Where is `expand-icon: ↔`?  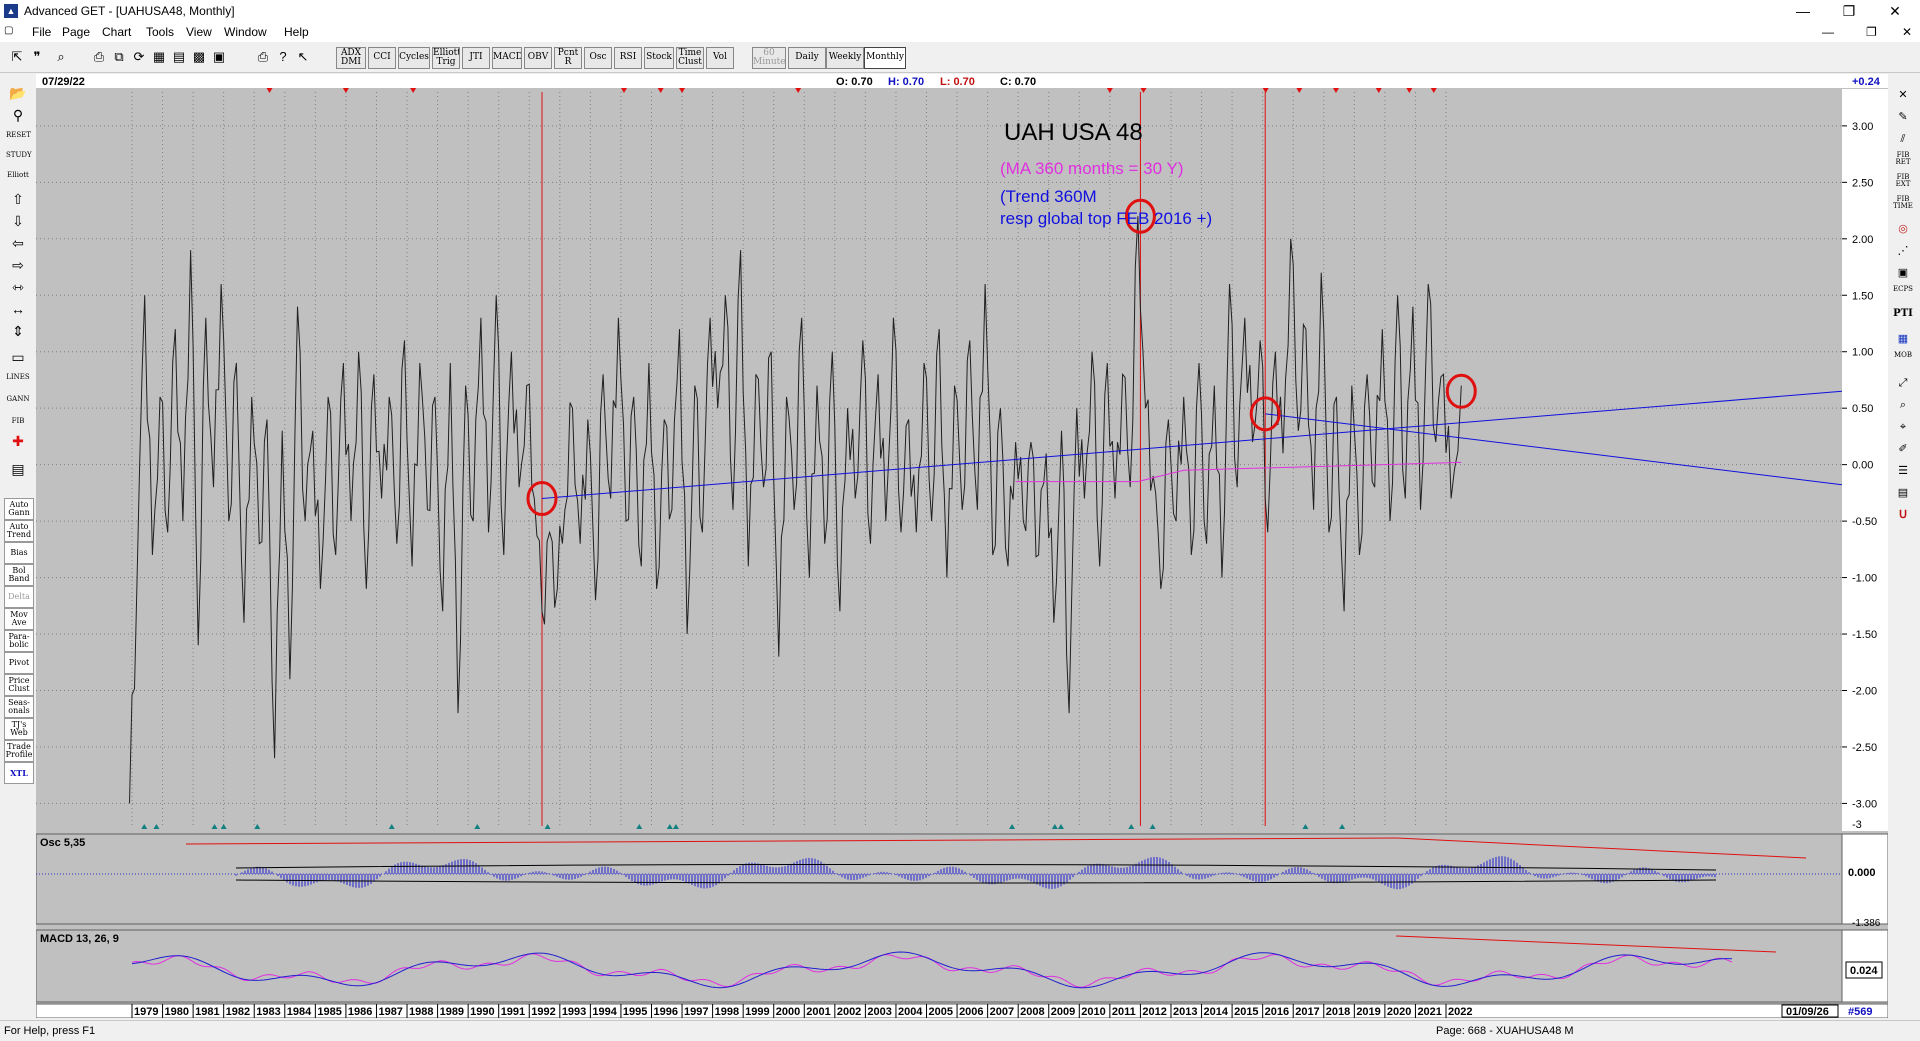 expand-icon: ↔ is located at coordinates (18, 309).